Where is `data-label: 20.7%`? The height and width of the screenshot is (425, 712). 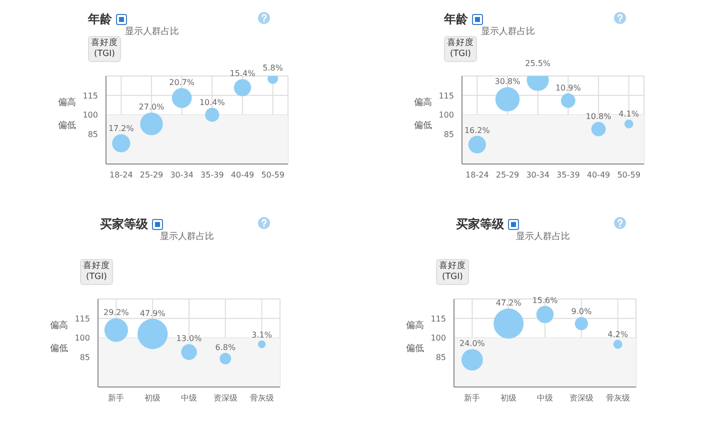
data-label: 20.7% is located at coordinates (182, 83).